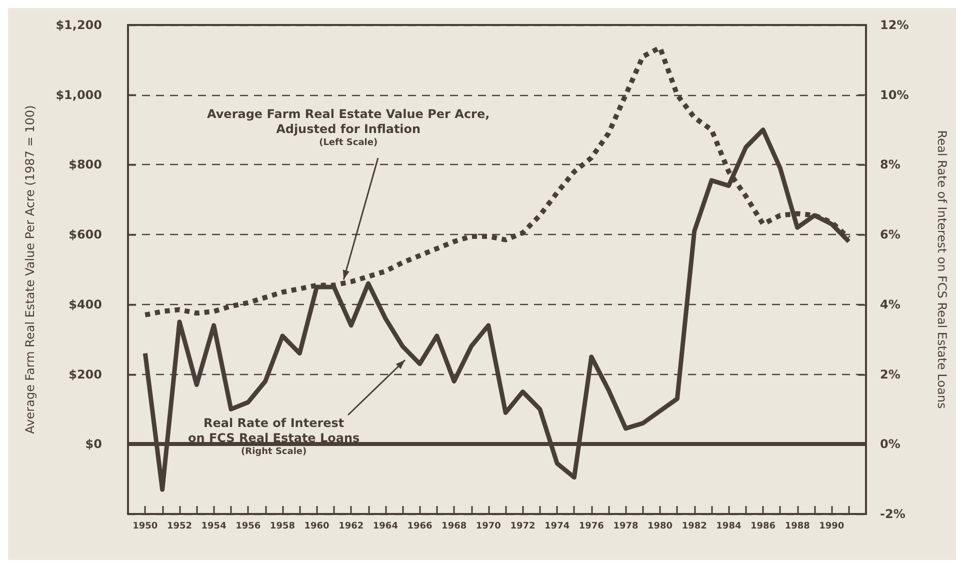  What do you see at coordinates (79, 25) in the screenshot?
I see `y-tick-label: $1,200` at bounding box center [79, 25].